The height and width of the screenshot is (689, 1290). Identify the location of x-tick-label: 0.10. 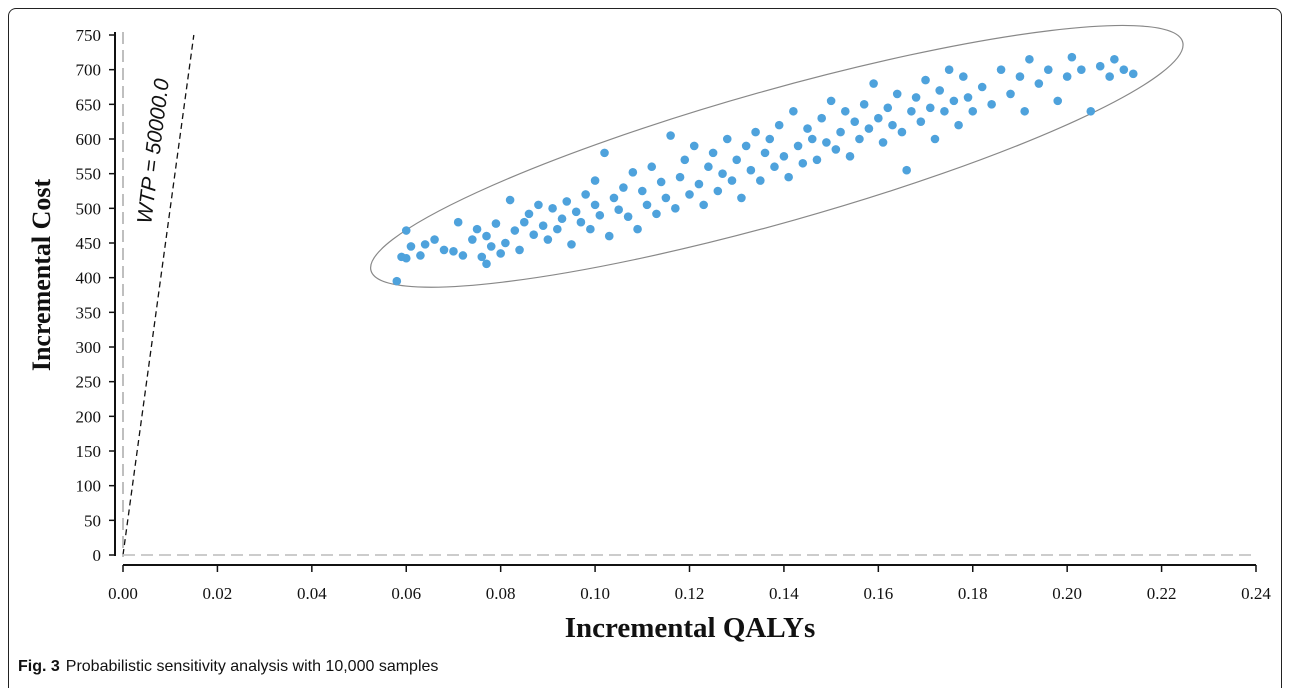
(595, 593).